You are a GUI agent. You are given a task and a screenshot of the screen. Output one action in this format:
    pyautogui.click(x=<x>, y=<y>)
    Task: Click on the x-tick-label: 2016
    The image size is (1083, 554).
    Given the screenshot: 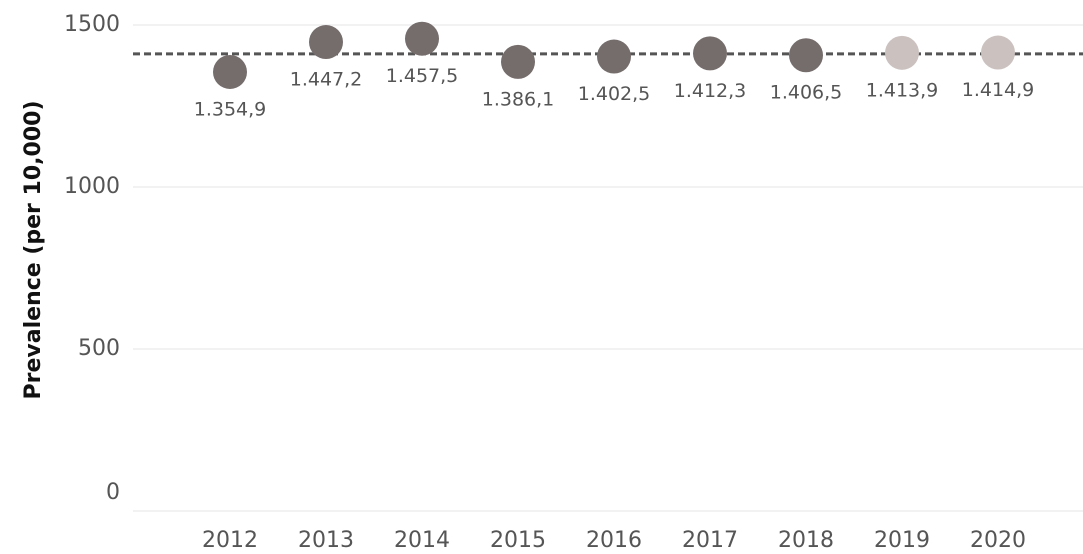 What is the action you would take?
    pyautogui.click(x=614, y=540)
    